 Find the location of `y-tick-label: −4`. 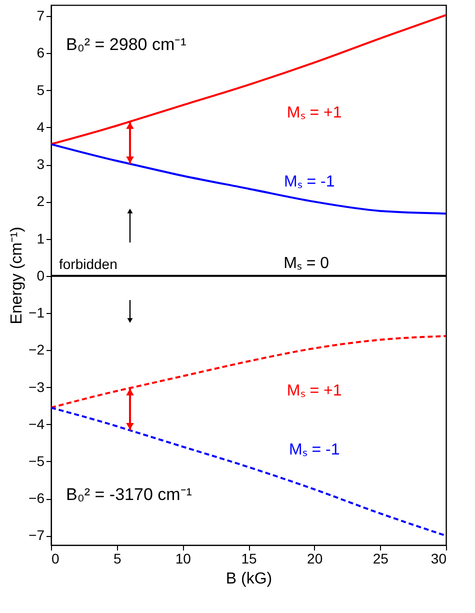

y-tick-label: −4 is located at coordinates (36, 424).